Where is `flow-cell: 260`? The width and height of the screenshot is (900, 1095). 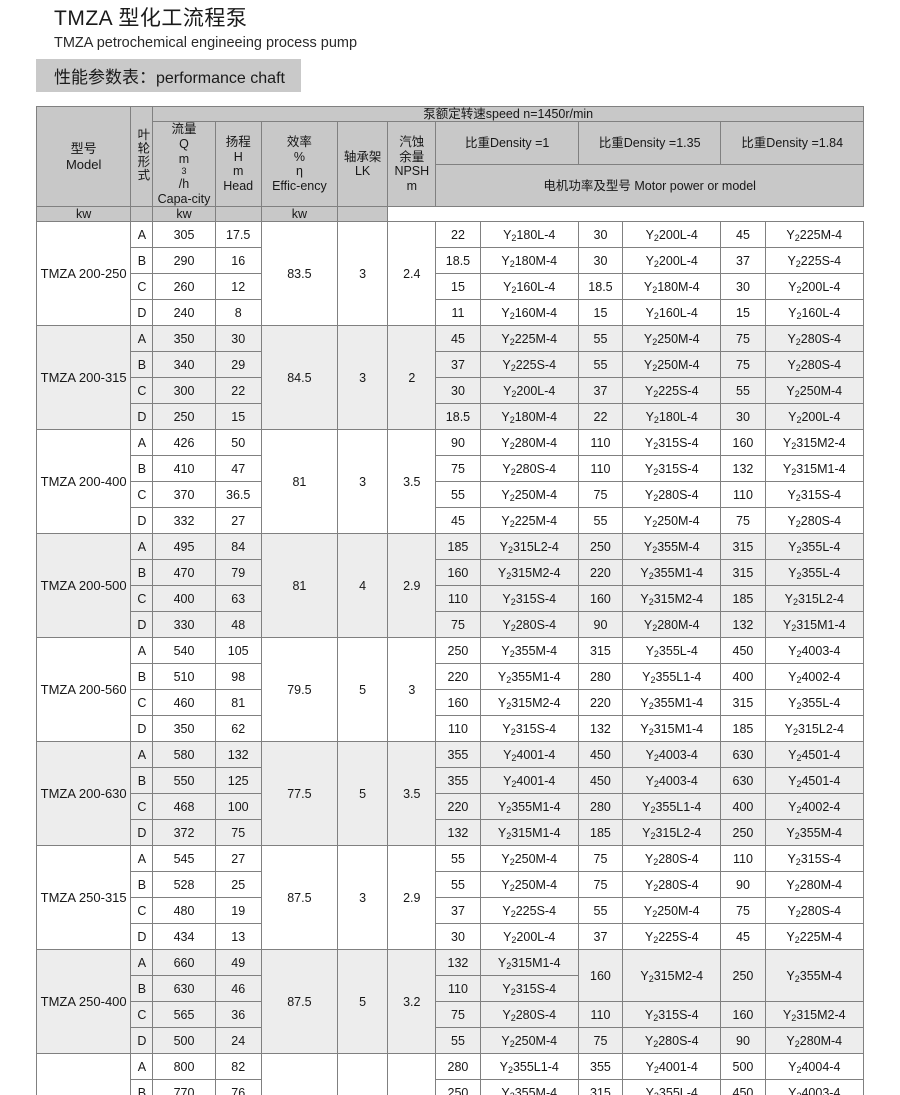 flow-cell: 260 is located at coordinates (184, 287).